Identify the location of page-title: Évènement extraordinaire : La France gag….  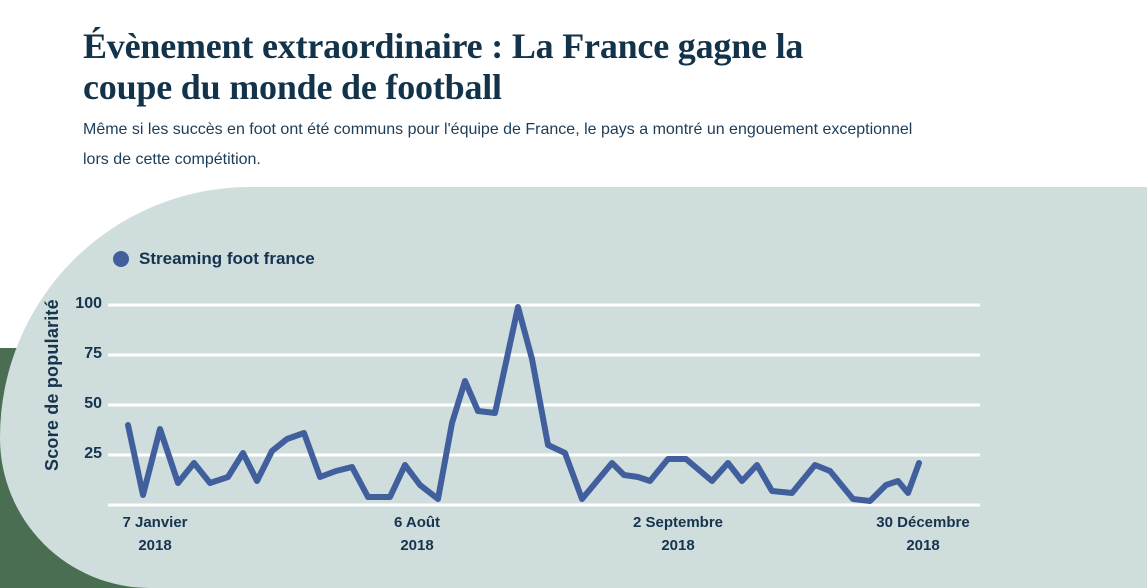
(443, 67).